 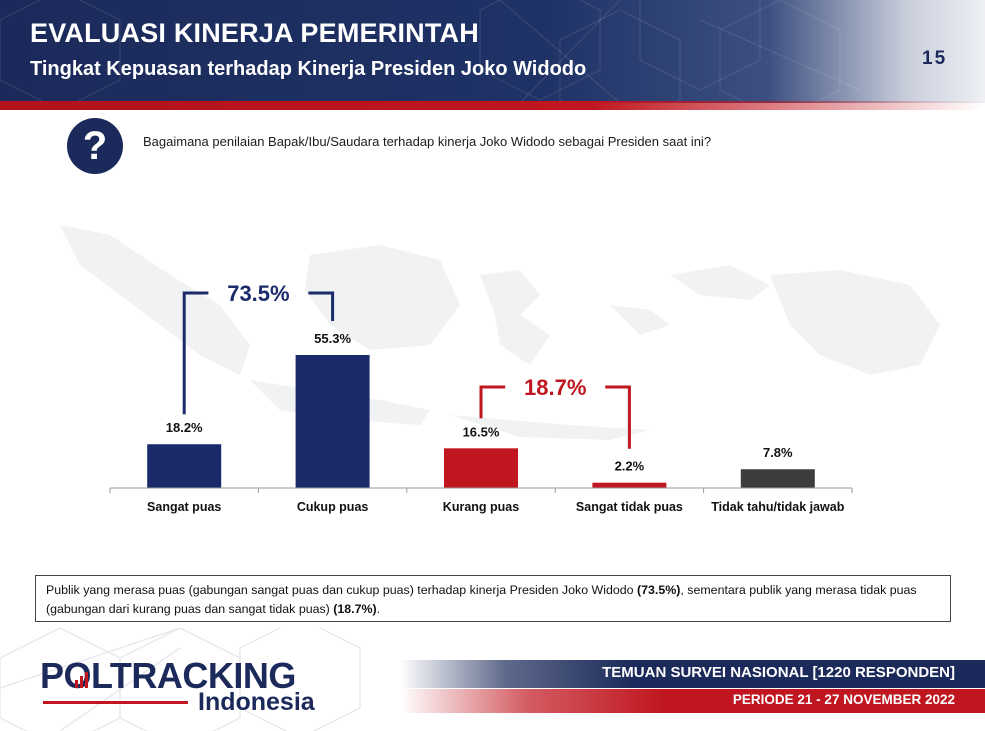 What do you see at coordinates (184, 507) in the screenshot?
I see `category-label: Sangat puas` at bounding box center [184, 507].